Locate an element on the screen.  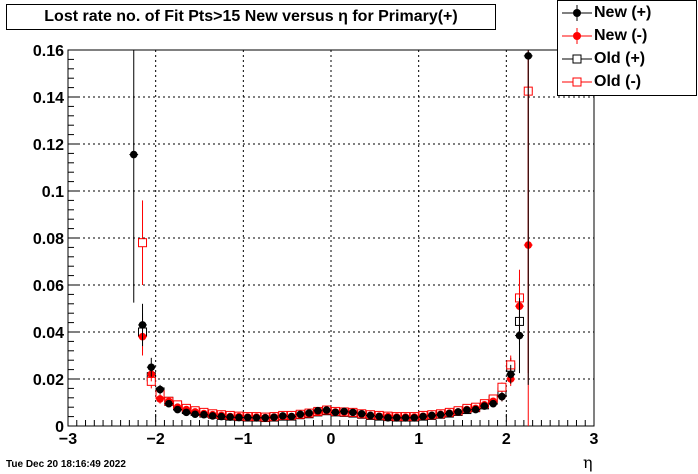
legend-entry-old-minus: Old (-) is located at coordinates (627, 82).